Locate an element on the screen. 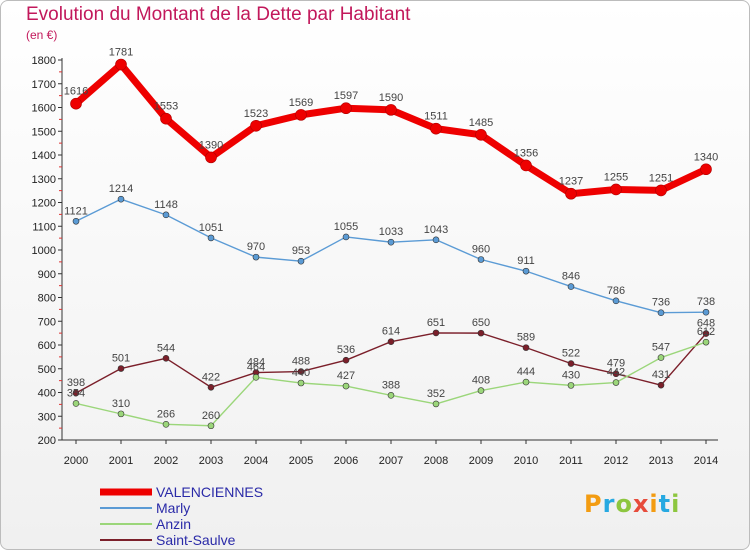  x-tick-label: 2007 is located at coordinates (391, 461).